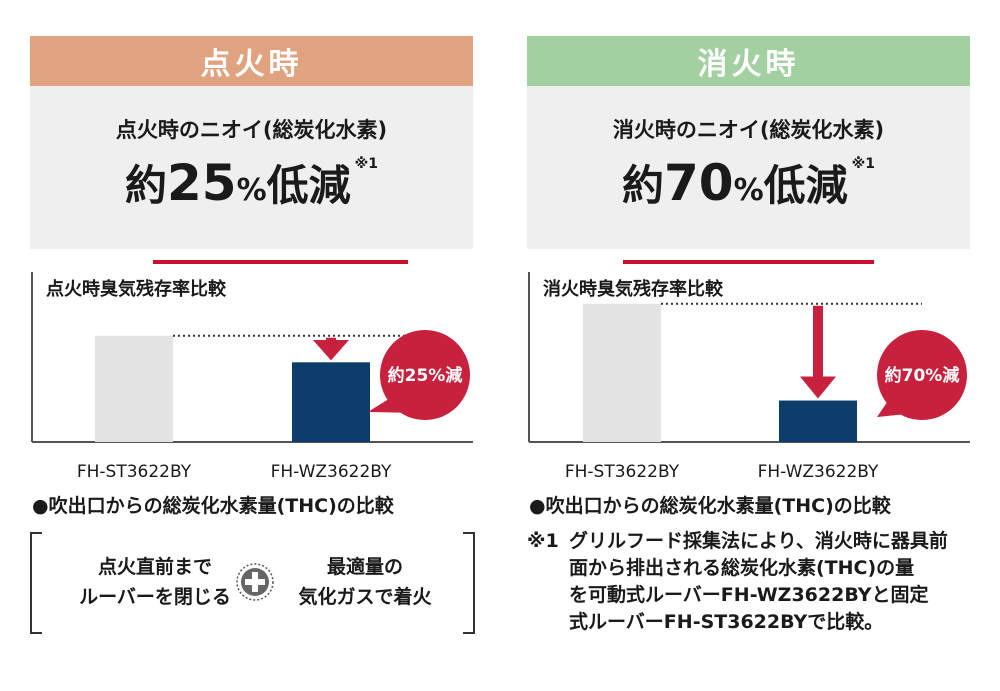  Describe the element at coordinates (469, 583) in the screenshot. I see `right-bracket` at that location.